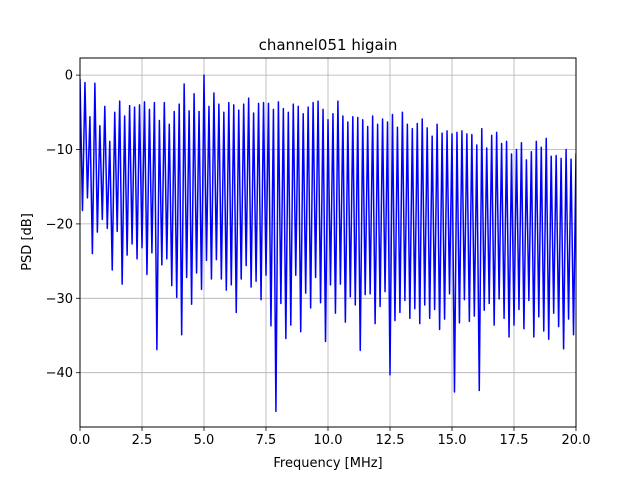  I want to click on x-tick-label: 7.5, so click(266, 440).